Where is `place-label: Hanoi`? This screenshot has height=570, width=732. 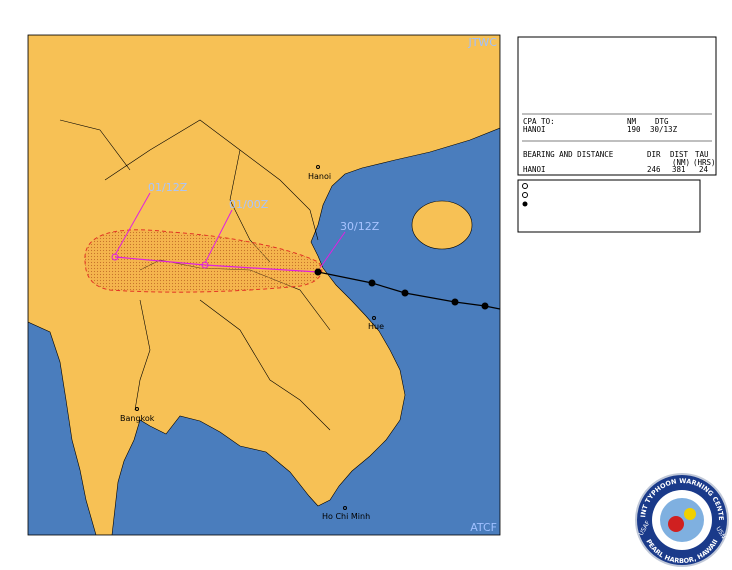 place-label: Hanoi is located at coordinates (319, 176).